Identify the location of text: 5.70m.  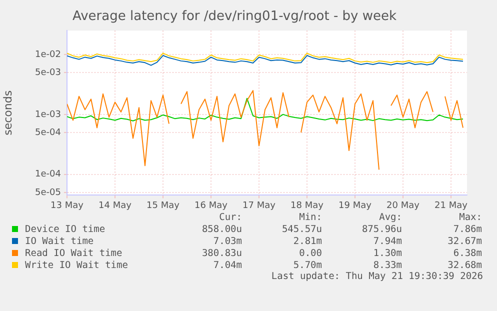
(307, 265).